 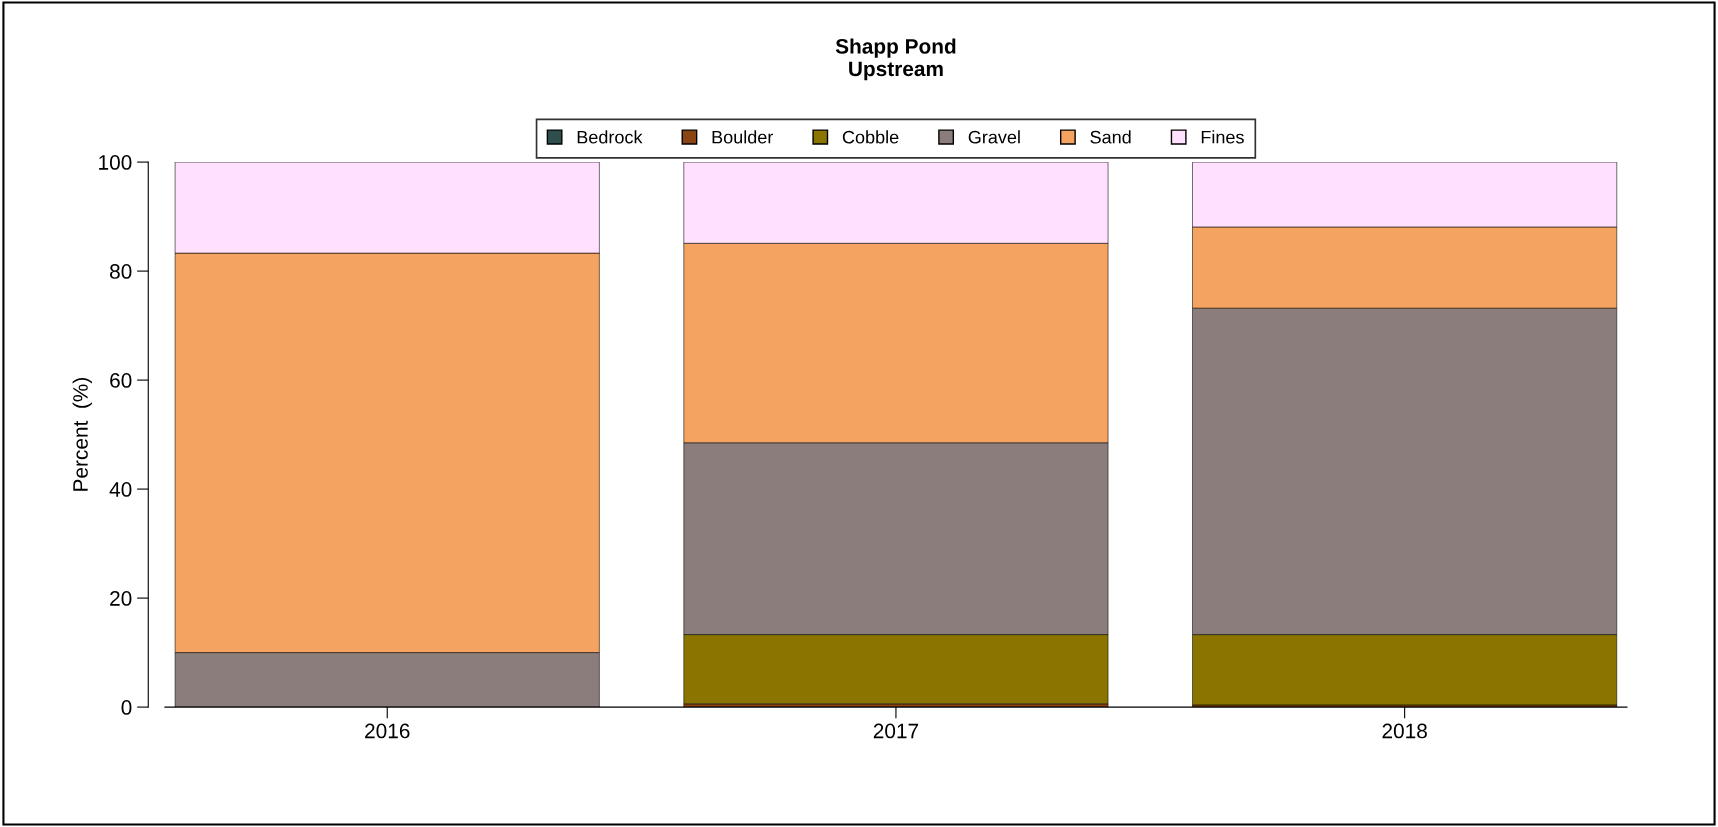 What do you see at coordinates (387, 731) in the screenshot?
I see `x-tick-label: 2016` at bounding box center [387, 731].